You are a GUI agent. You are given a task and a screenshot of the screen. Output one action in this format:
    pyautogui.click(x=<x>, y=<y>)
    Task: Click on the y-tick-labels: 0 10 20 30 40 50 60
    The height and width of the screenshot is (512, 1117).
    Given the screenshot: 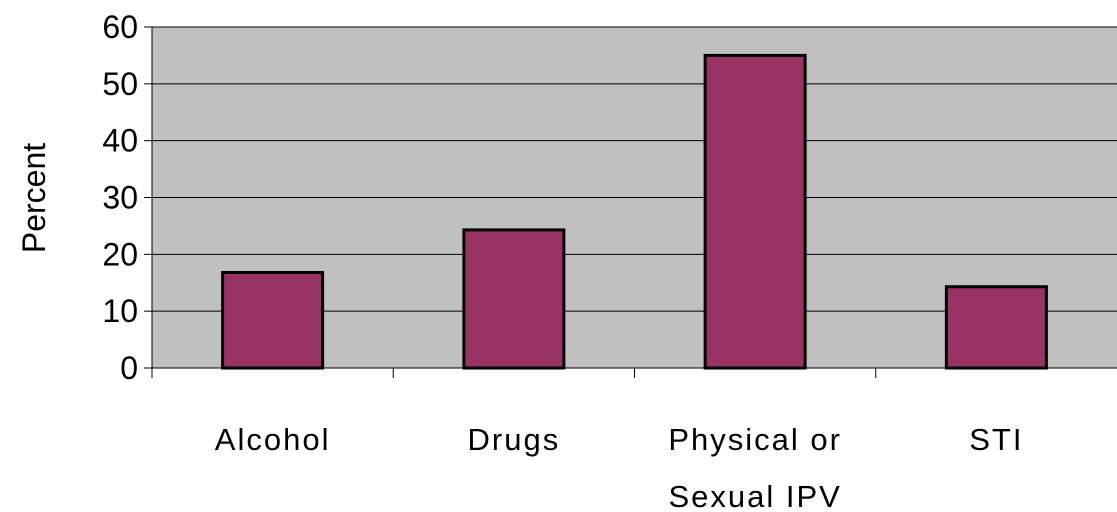 What is the action you would take?
    pyautogui.click(x=120, y=197)
    